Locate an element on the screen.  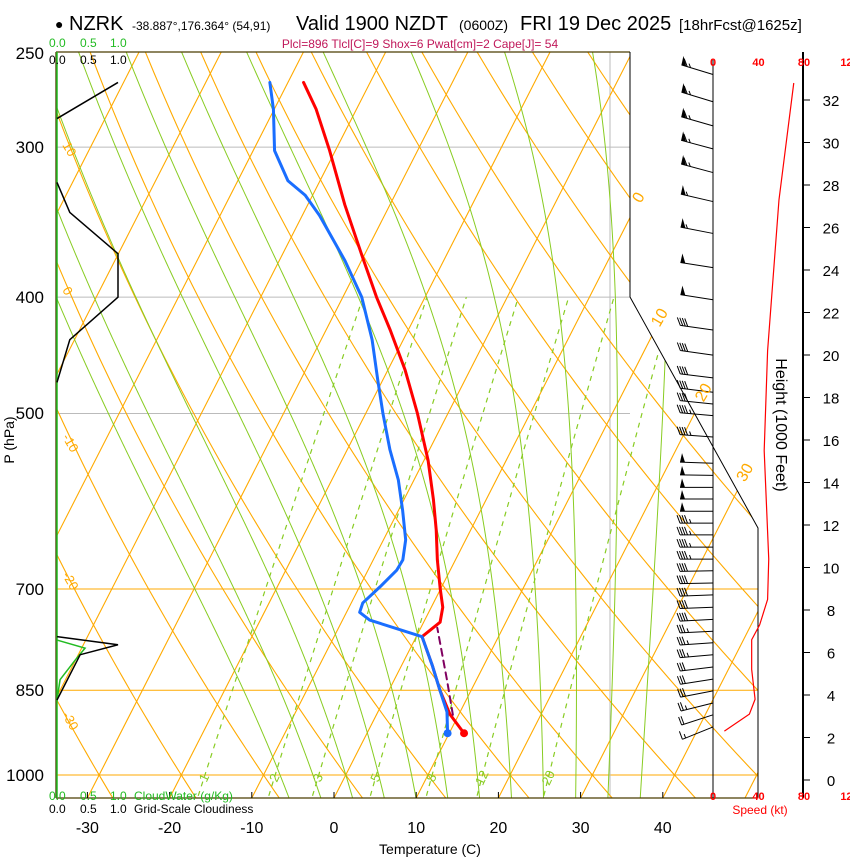
station-id: NZRK is located at coordinates (96, 24).